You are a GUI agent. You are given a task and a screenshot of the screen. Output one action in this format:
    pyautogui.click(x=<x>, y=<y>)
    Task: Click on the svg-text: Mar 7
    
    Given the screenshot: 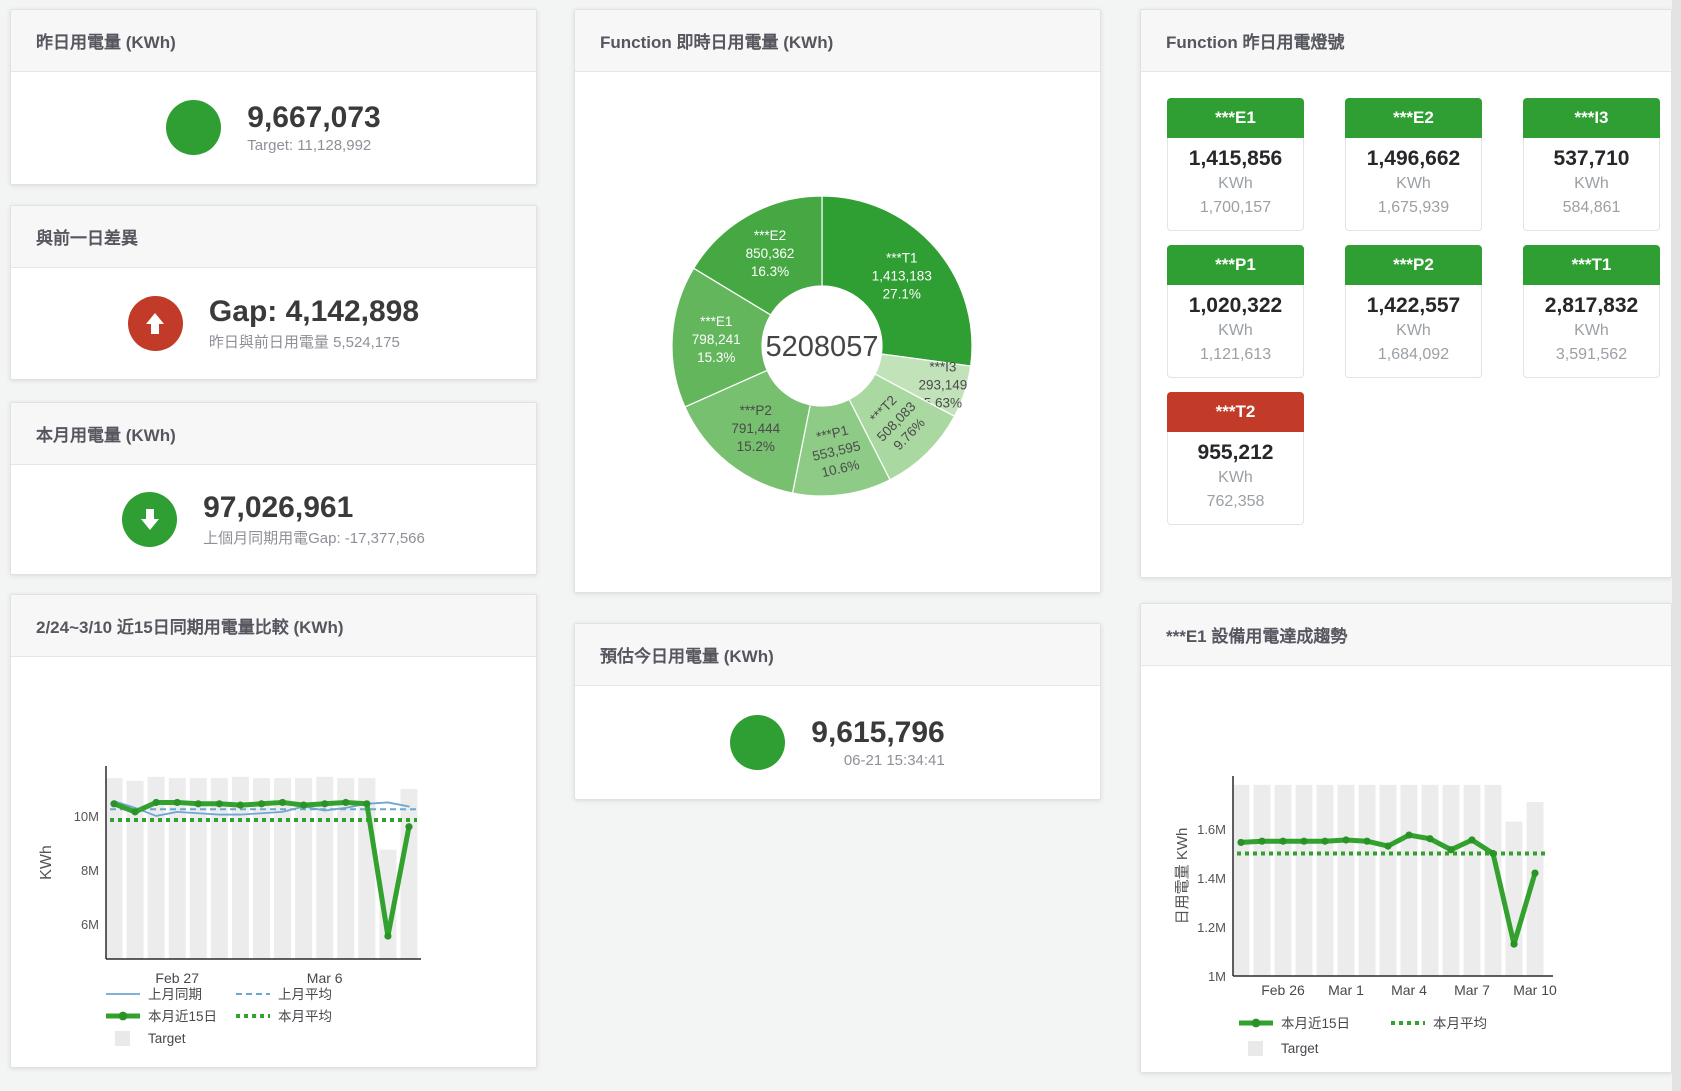 What is the action you would take?
    pyautogui.click(x=1472, y=990)
    